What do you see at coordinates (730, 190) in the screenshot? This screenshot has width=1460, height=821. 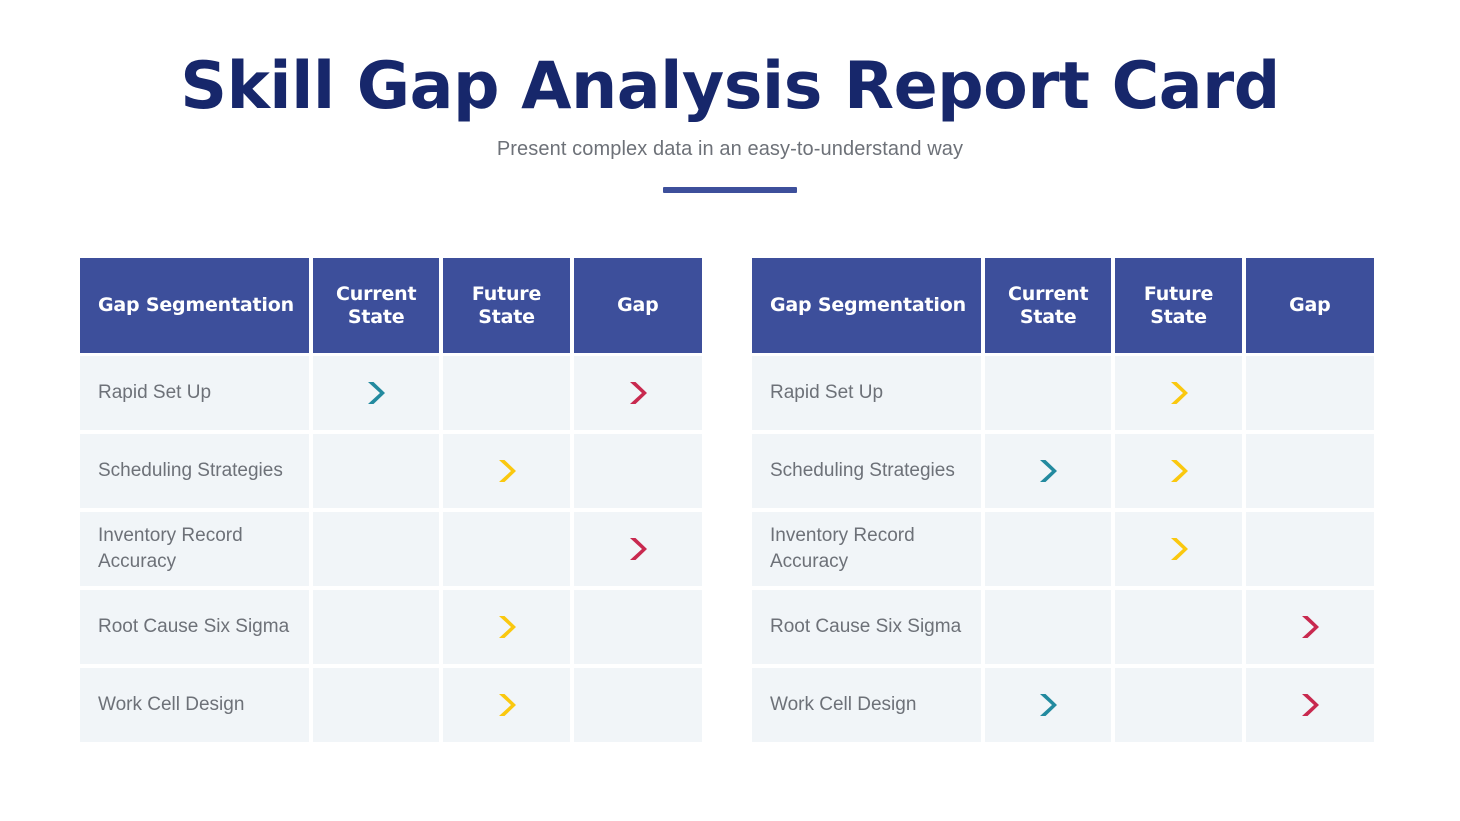 I see `accent-divider` at bounding box center [730, 190].